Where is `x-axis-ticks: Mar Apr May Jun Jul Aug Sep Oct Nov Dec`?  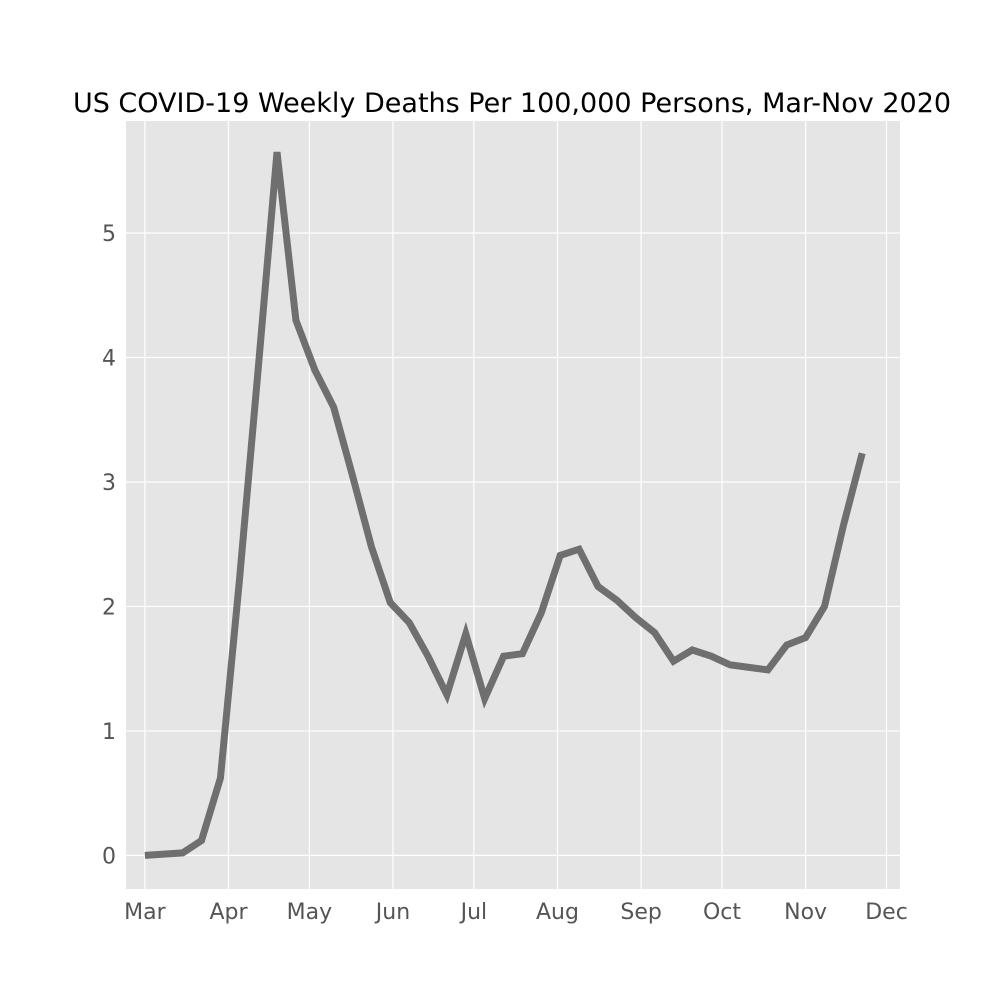
x-axis-ticks: Mar Apr May Jun Jul Aug Sep Oct Nov Dec is located at coordinates (516, 912).